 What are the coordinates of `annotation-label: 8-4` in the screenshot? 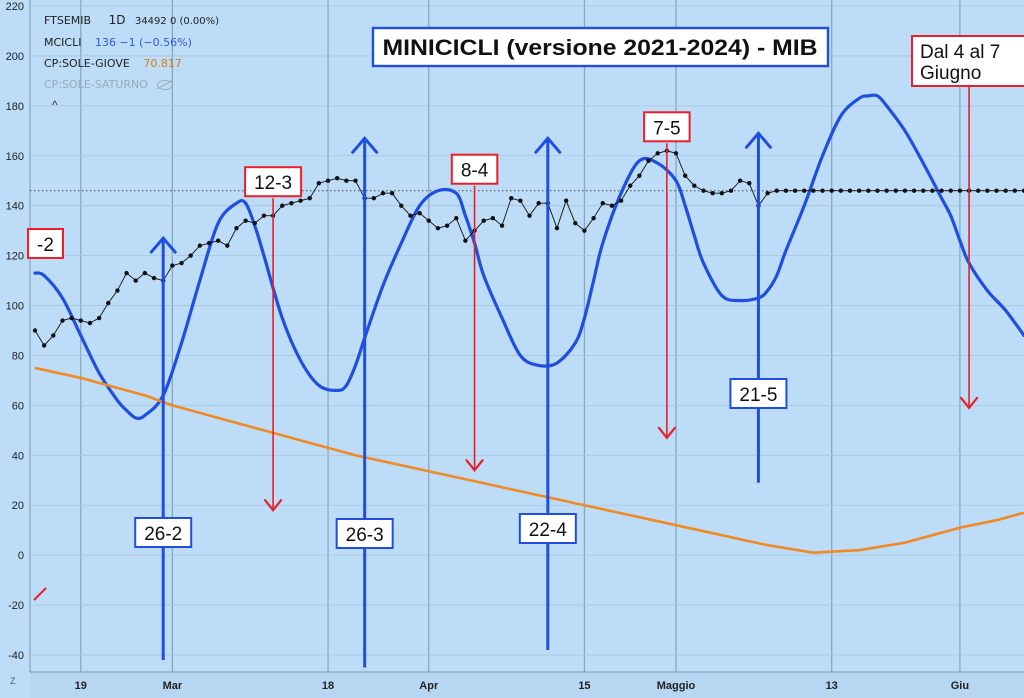 It's located at (475, 171).